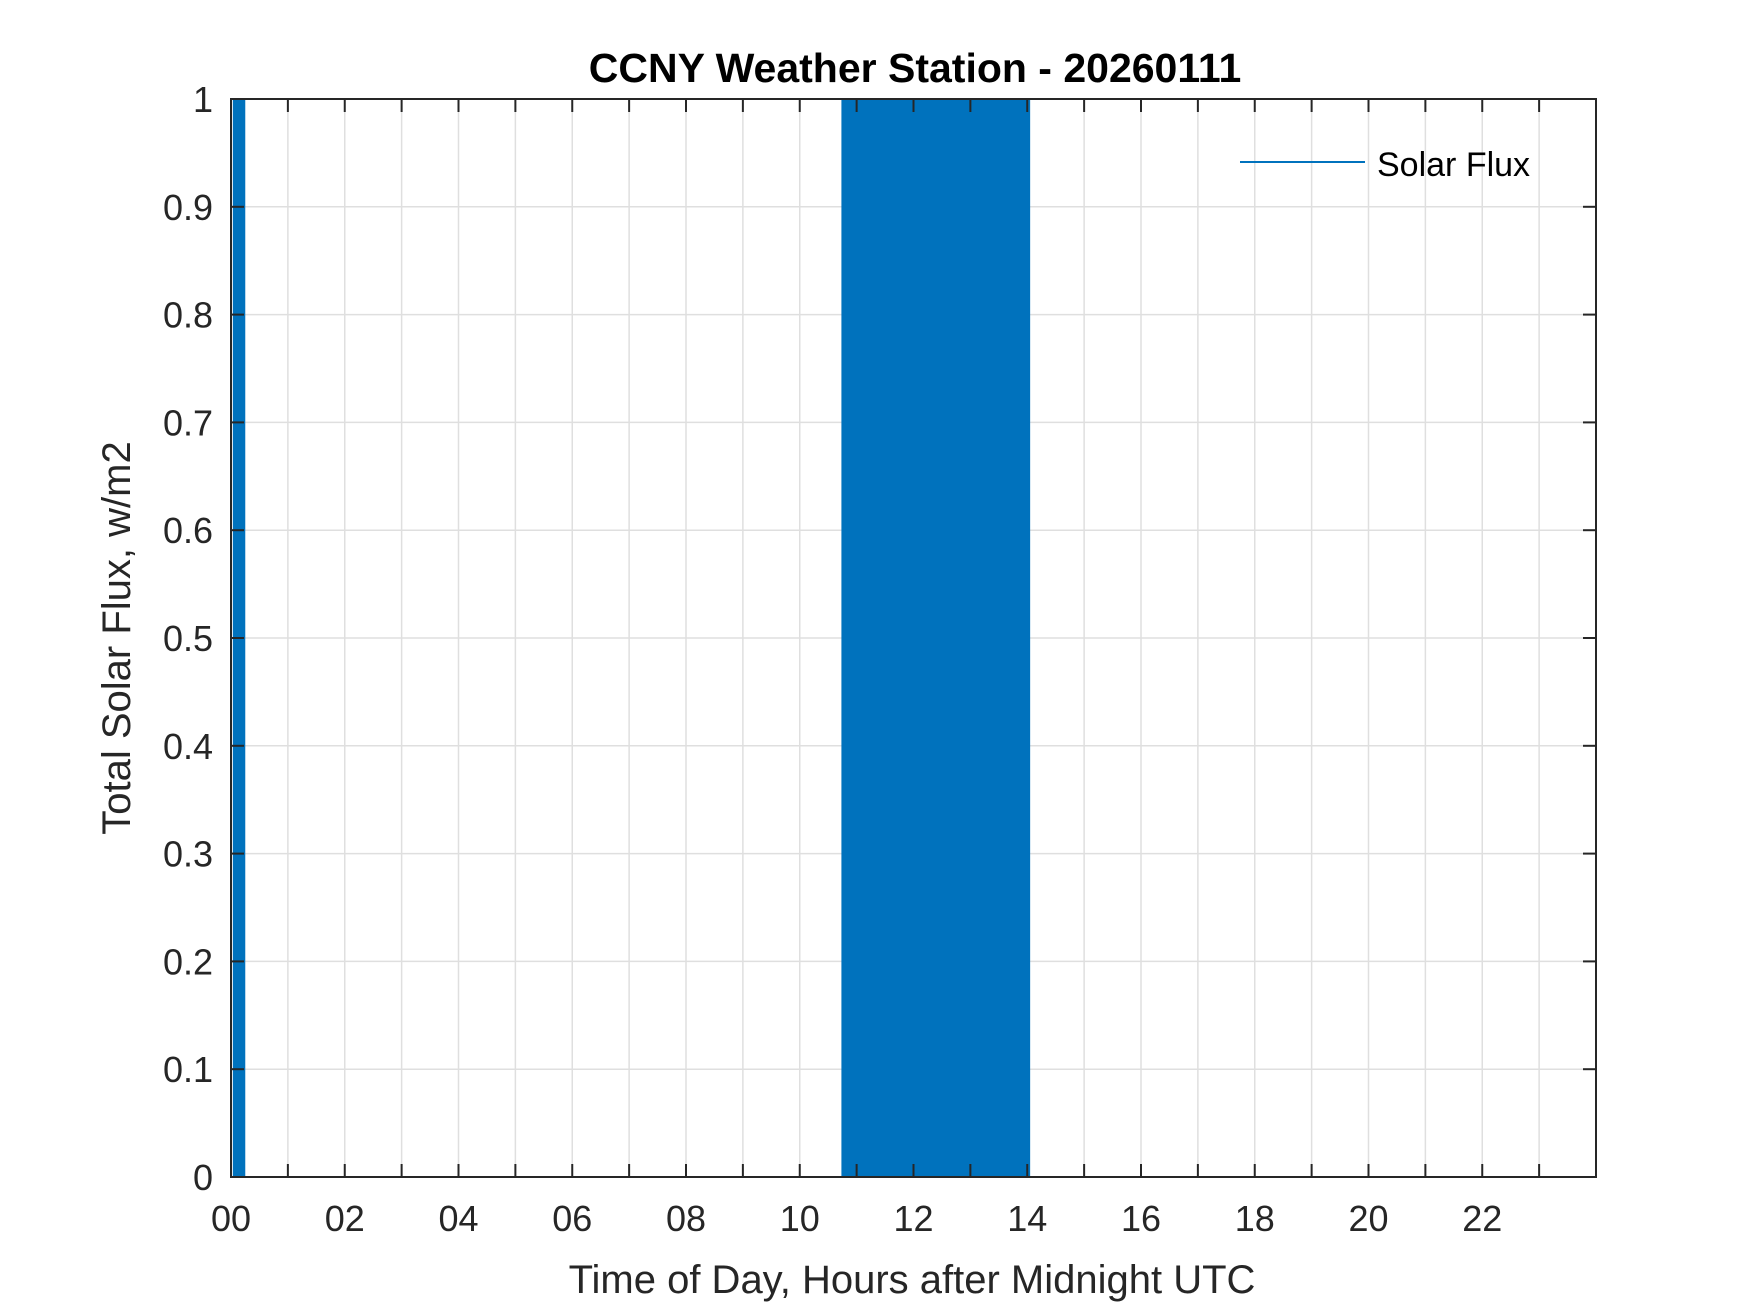 Image resolution: width=1750 pixels, height=1313 pixels. What do you see at coordinates (686, 1218) in the screenshot?
I see `x-tick-label: 08` at bounding box center [686, 1218].